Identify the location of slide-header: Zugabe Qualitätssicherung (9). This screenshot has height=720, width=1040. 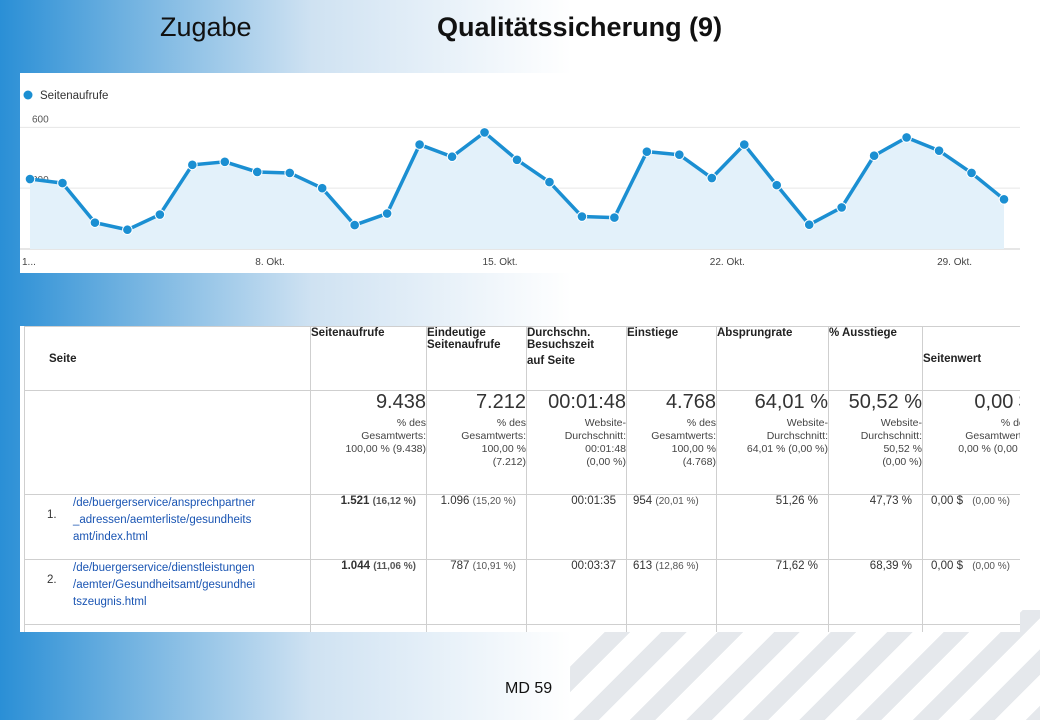
(520, 28).